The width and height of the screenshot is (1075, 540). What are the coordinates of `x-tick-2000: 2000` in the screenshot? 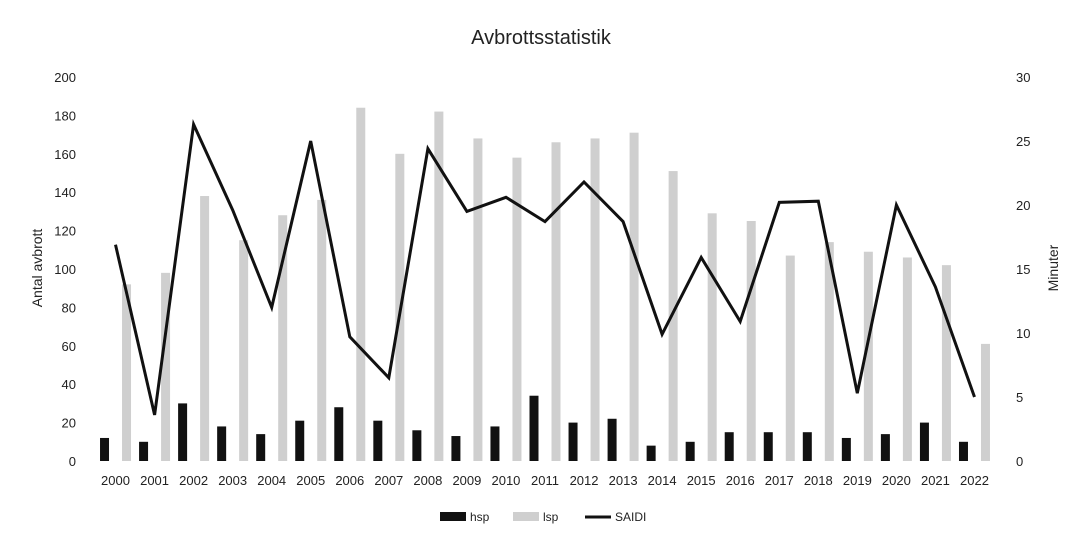 It's located at (115, 480).